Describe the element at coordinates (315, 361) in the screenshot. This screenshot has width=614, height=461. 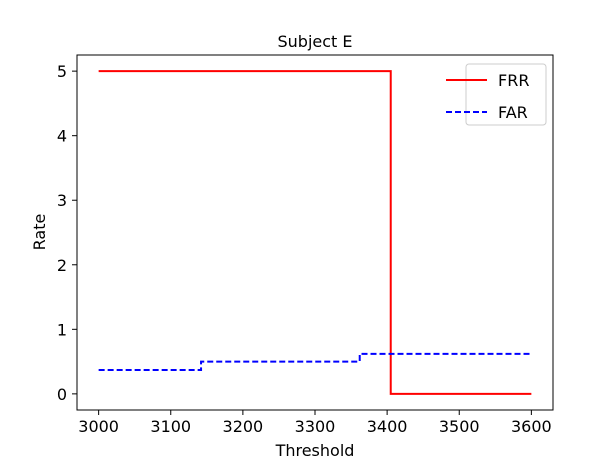
I see `series-line-far` at that location.